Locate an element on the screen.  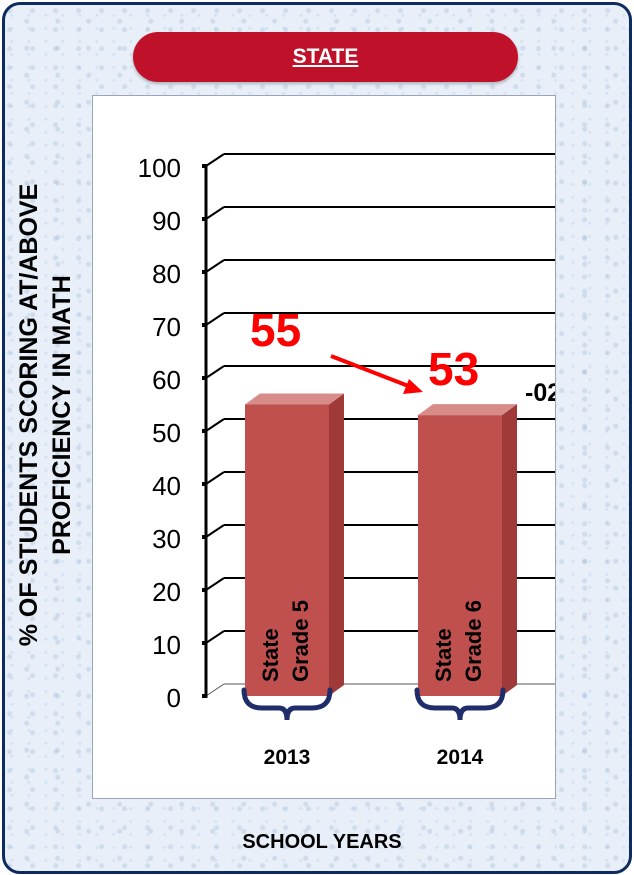
chart-title: STATE is located at coordinates (325, 56).